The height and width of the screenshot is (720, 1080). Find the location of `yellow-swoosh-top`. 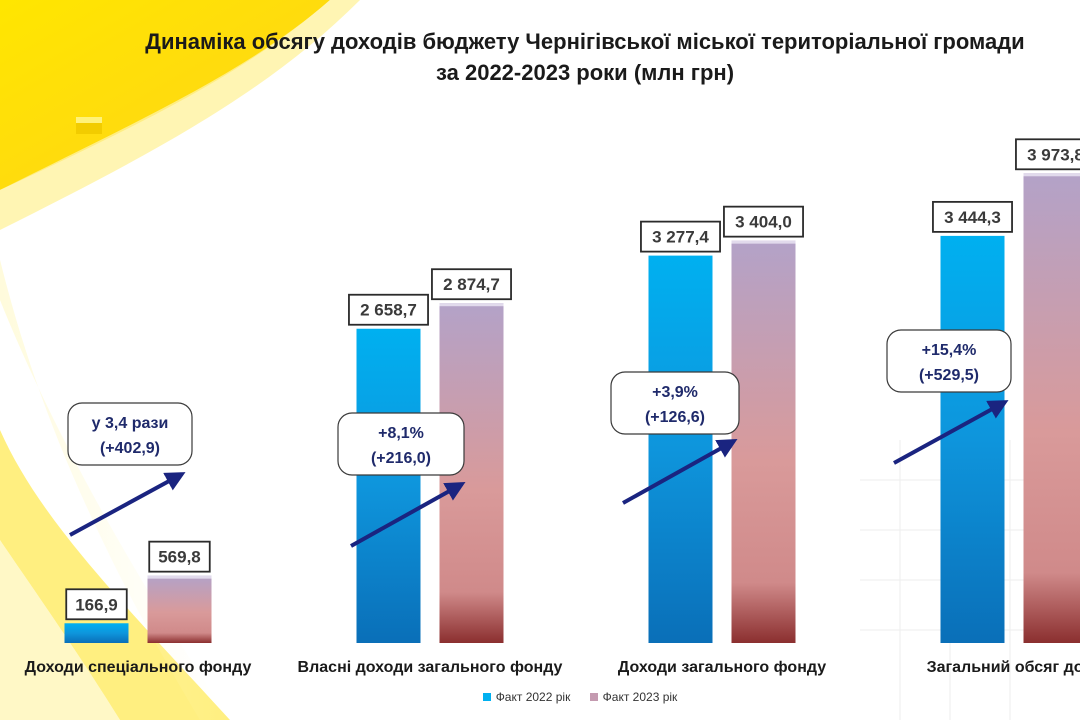

yellow-swoosh-top is located at coordinates (165, 95).